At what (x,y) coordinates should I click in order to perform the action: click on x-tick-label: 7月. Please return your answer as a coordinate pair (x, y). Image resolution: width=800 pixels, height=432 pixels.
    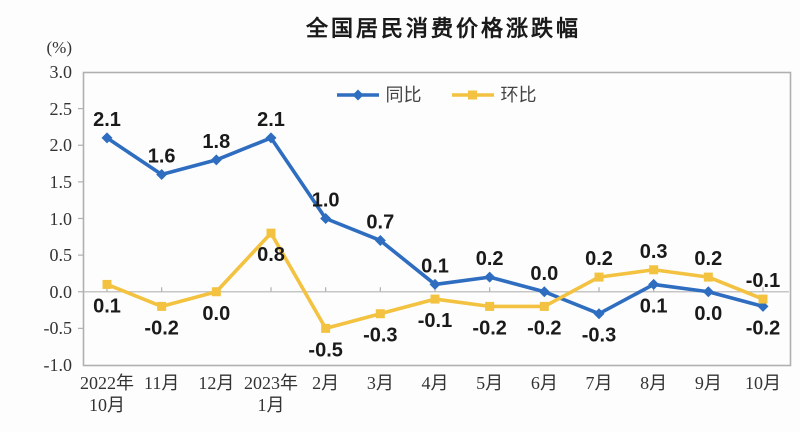
    Looking at the image, I should click on (599, 383).